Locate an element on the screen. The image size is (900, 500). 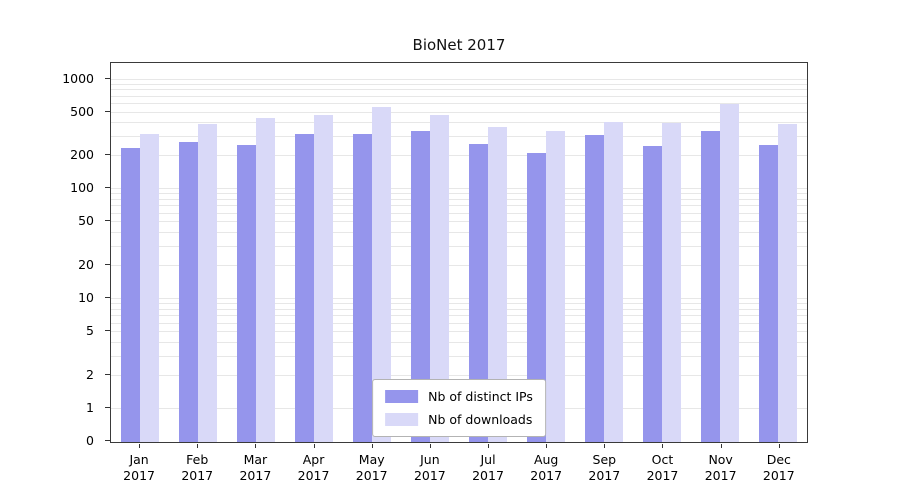
legend-label: Nb of downloads is located at coordinates (480, 419).